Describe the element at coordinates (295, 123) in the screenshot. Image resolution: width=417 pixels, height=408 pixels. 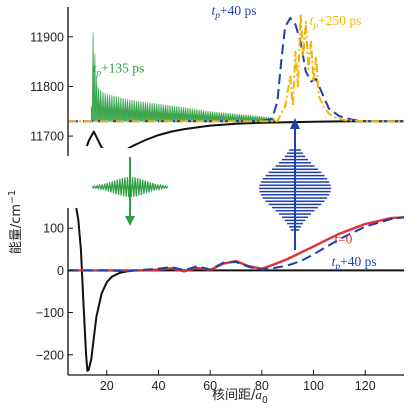
I see `blue-arrow-head` at that location.